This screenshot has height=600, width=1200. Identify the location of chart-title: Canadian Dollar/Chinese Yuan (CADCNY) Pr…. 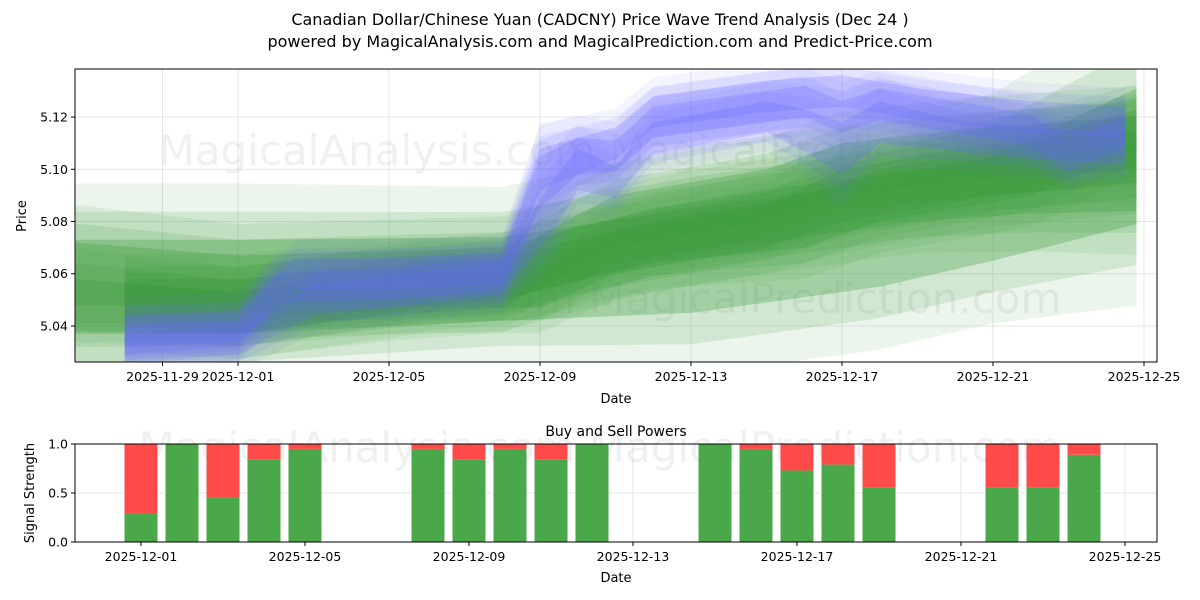
(600, 19).